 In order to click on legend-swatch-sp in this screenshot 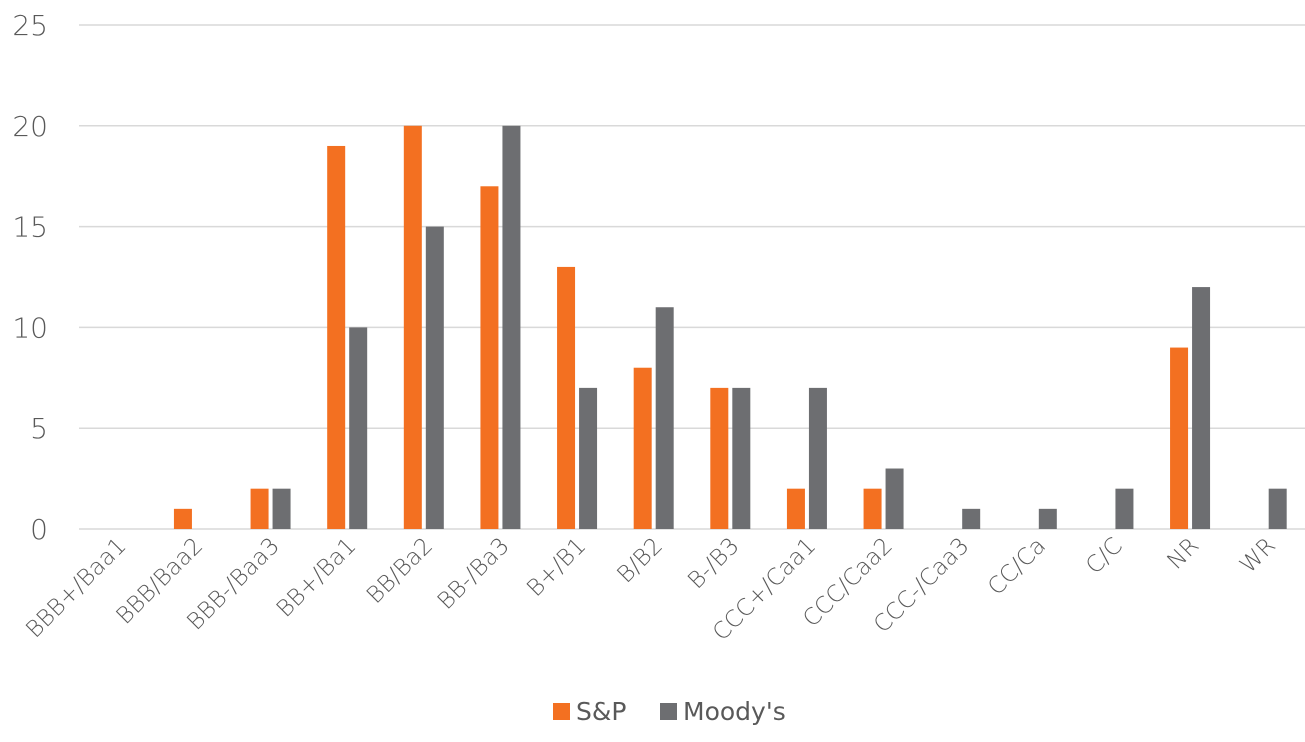, I will do `click(561, 711)`.